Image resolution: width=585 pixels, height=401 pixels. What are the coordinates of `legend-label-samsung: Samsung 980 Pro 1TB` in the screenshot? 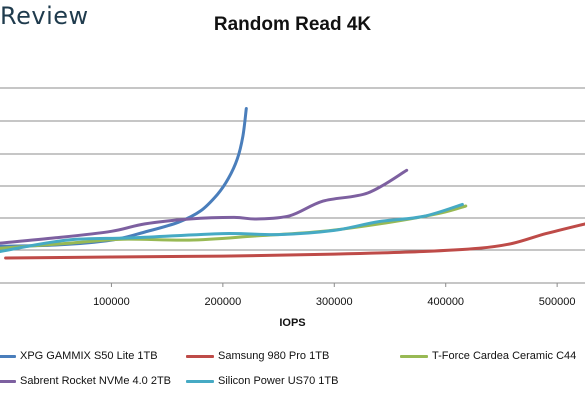 It's located at (274, 356).